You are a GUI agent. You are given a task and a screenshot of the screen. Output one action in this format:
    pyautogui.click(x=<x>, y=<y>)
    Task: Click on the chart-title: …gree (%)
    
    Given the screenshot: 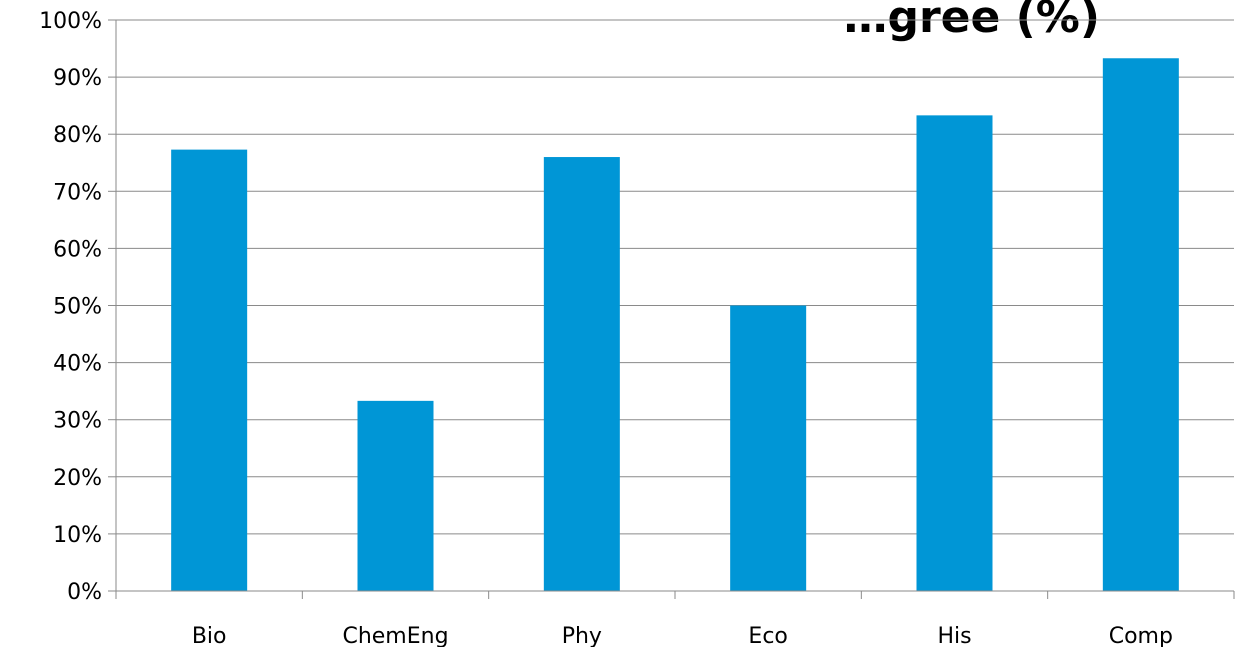 What is the action you would take?
    pyautogui.click(x=971, y=21)
    